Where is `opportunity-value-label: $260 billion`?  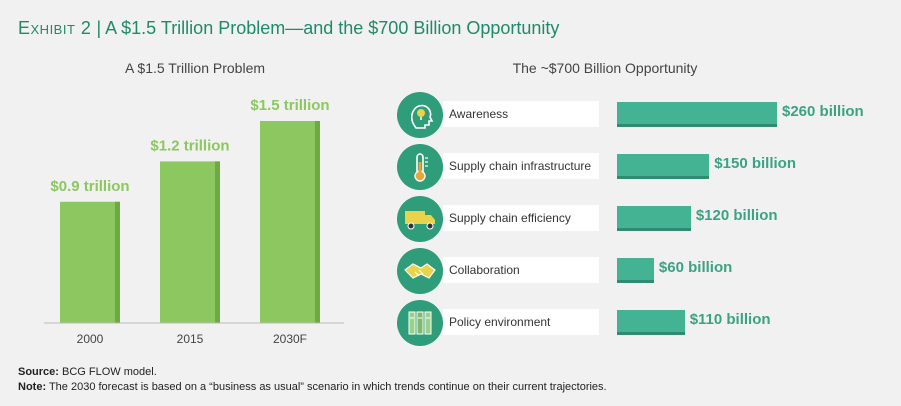 opportunity-value-label: $260 billion is located at coordinates (823, 111).